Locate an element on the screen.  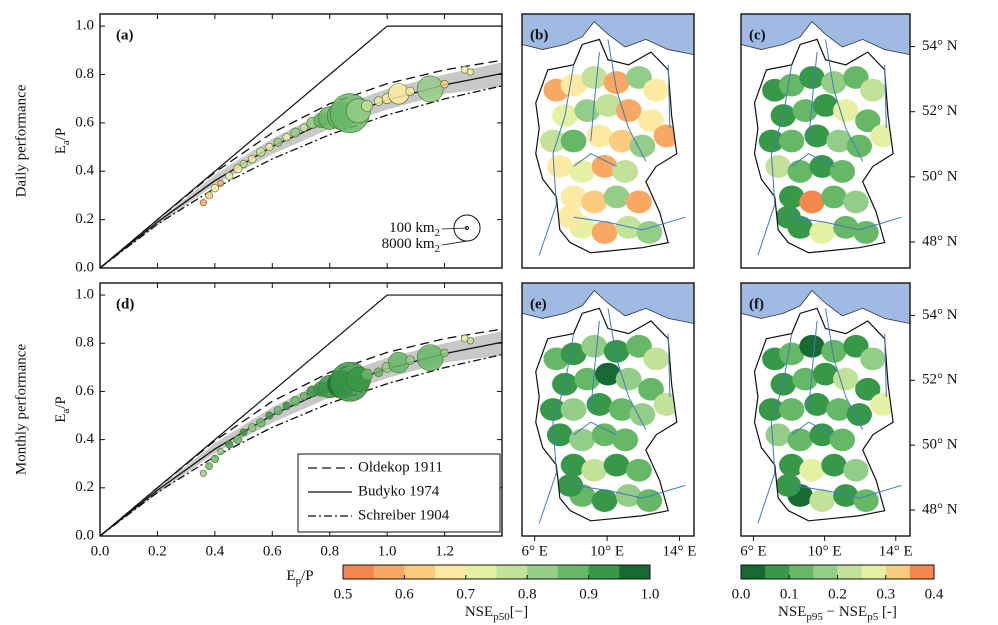
y-tick-label: 0.6 is located at coordinates (84, 391).